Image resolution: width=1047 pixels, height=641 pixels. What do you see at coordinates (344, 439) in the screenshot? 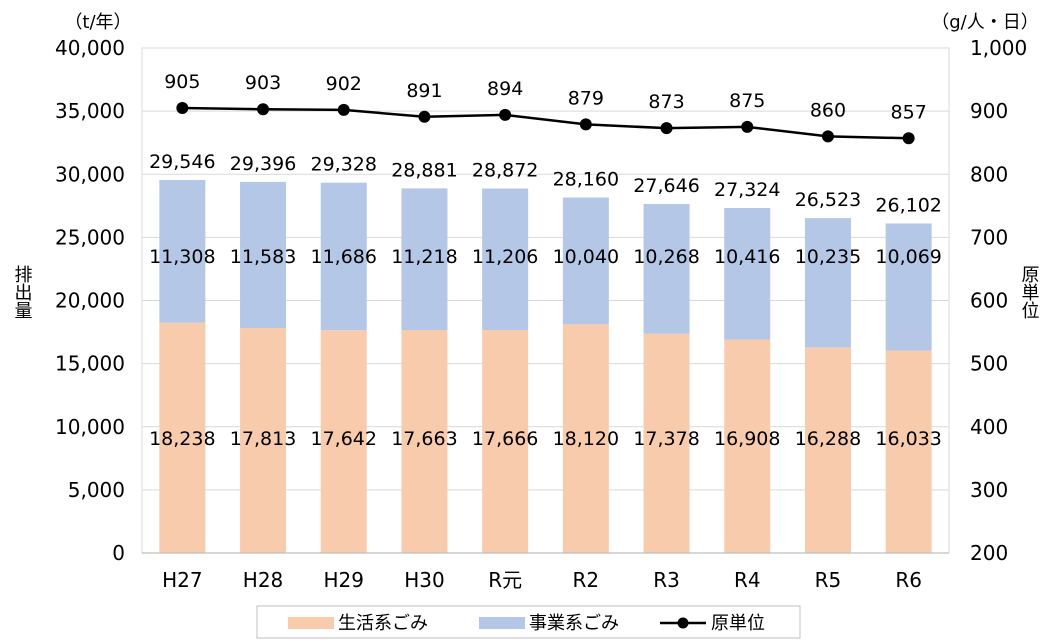
I see `data-label-household: 17,642` at bounding box center [344, 439].